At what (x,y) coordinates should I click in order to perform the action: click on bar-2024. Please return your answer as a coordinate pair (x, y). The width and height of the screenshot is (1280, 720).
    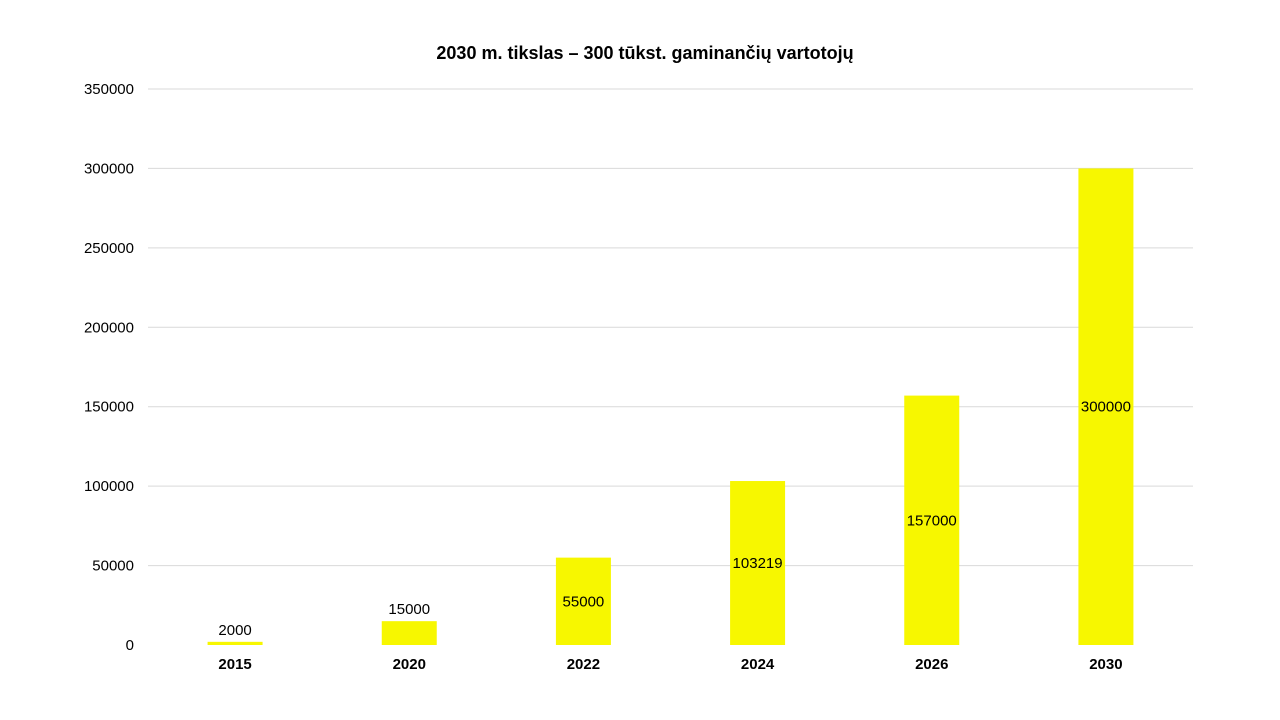
    Looking at the image, I should click on (758, 563).